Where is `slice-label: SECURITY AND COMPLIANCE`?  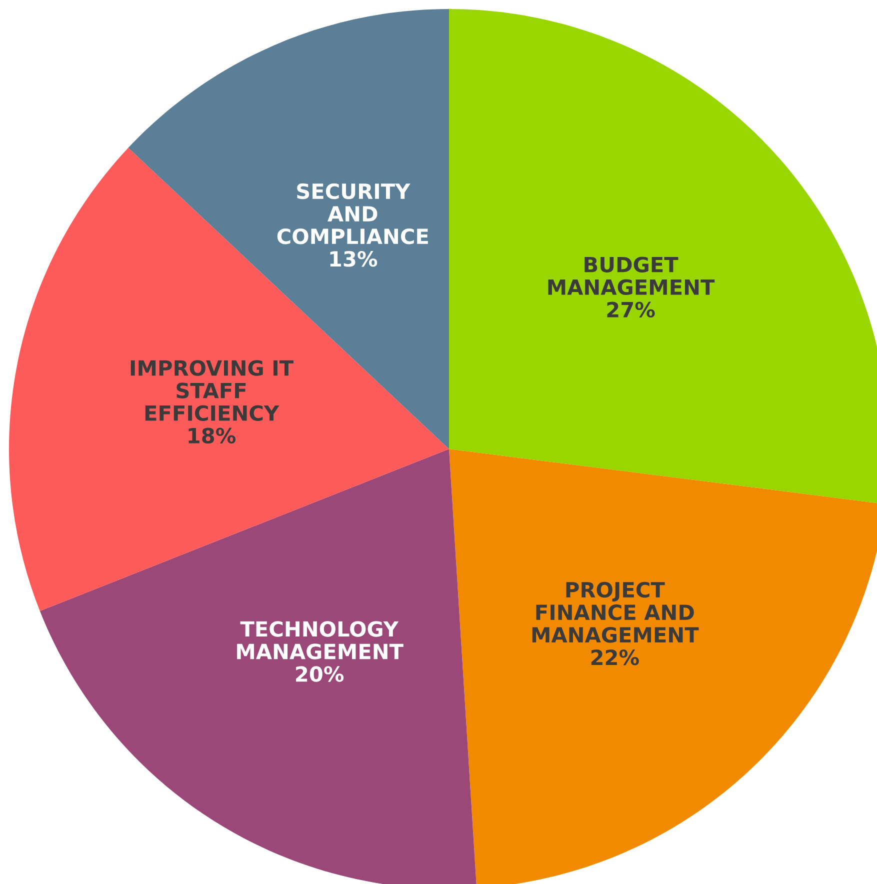
slice-label: SECURITY AND COMPLIANCE is located at coordinates (352, 213).